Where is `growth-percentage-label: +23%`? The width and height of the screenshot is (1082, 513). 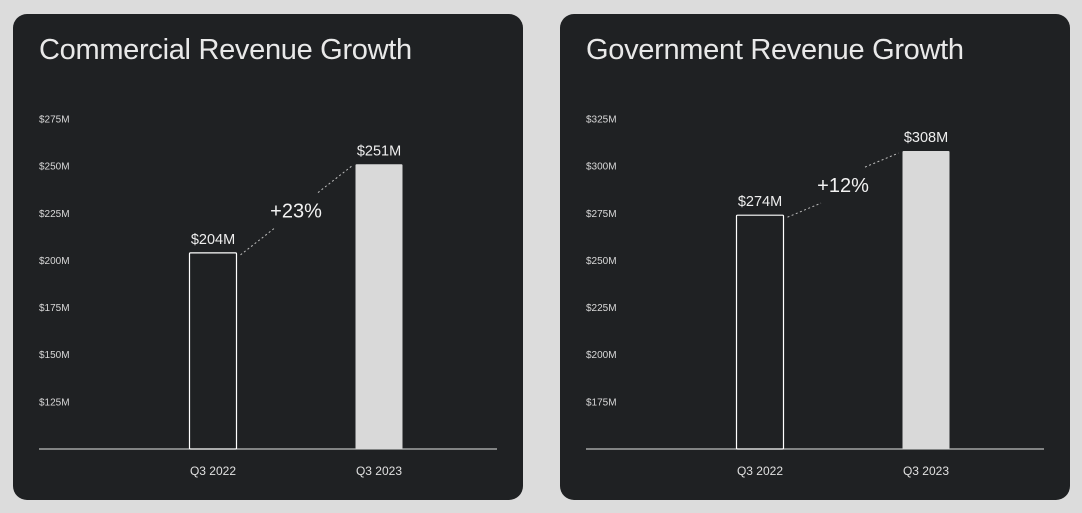
growth-percentage-label: +23% is located at coordinates (296, 212).